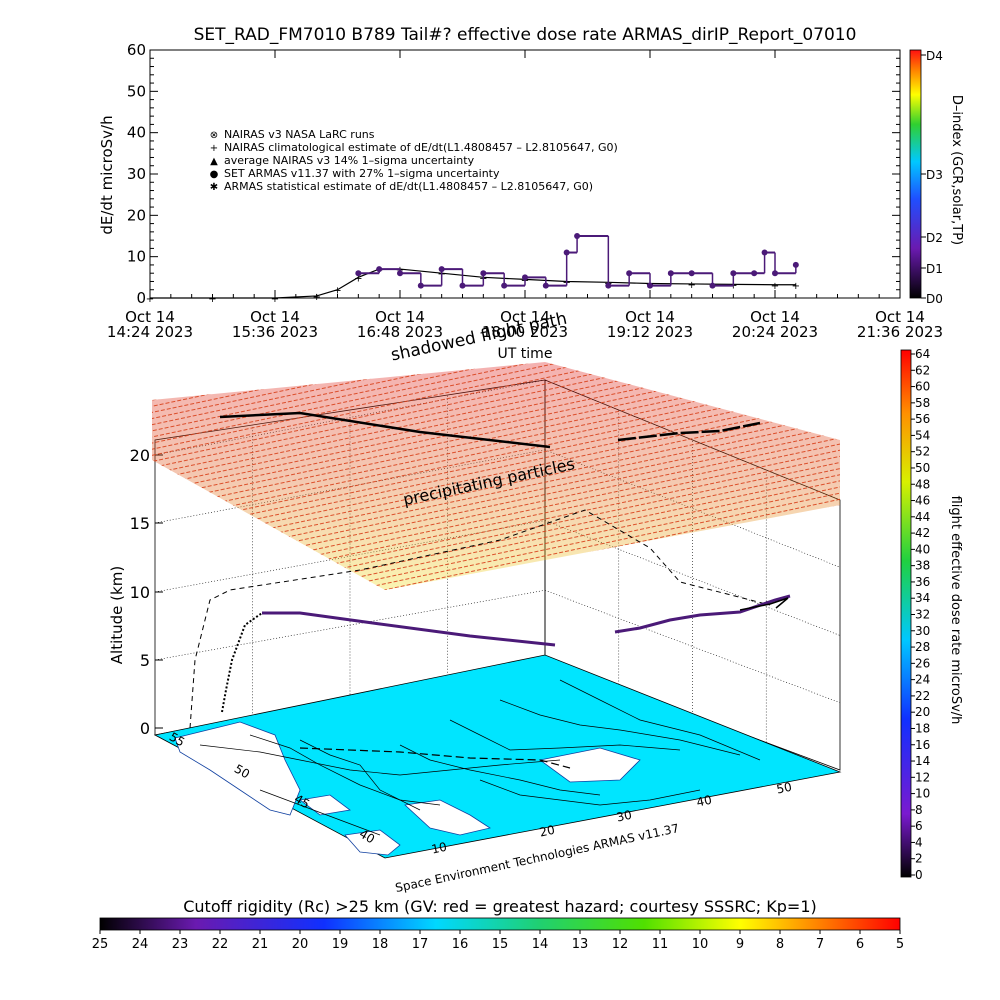 This screenshot has height=1000, width=1000. Describe the element at coordinates (922, 370) in the screenshot. I see `dose-rate-tick-label: 62` at that location.